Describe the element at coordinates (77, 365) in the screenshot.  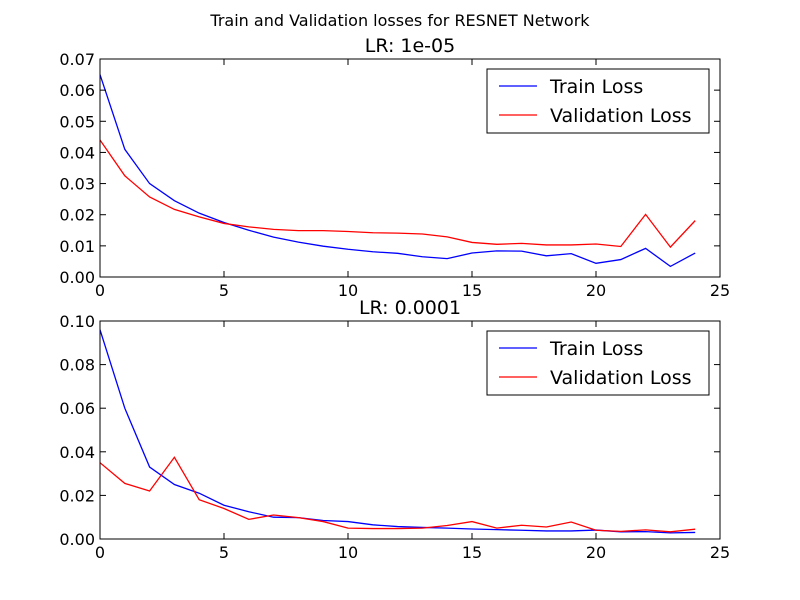
I see `y-tick-label: 0.08` at that location.